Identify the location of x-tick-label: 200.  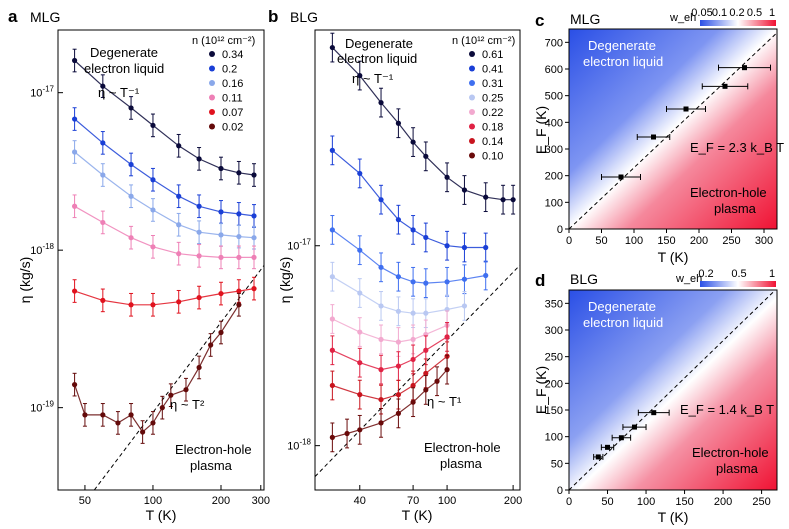
(513, 501).